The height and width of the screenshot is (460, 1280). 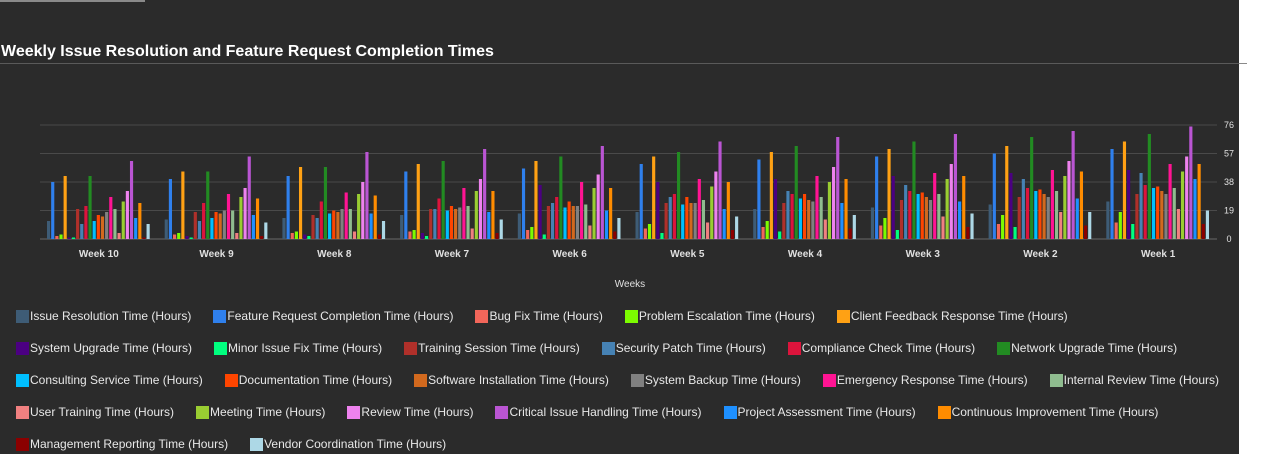 I want to click on legend-item: Critical Issue Handling Time (Hours), so click(x=598, y=412).